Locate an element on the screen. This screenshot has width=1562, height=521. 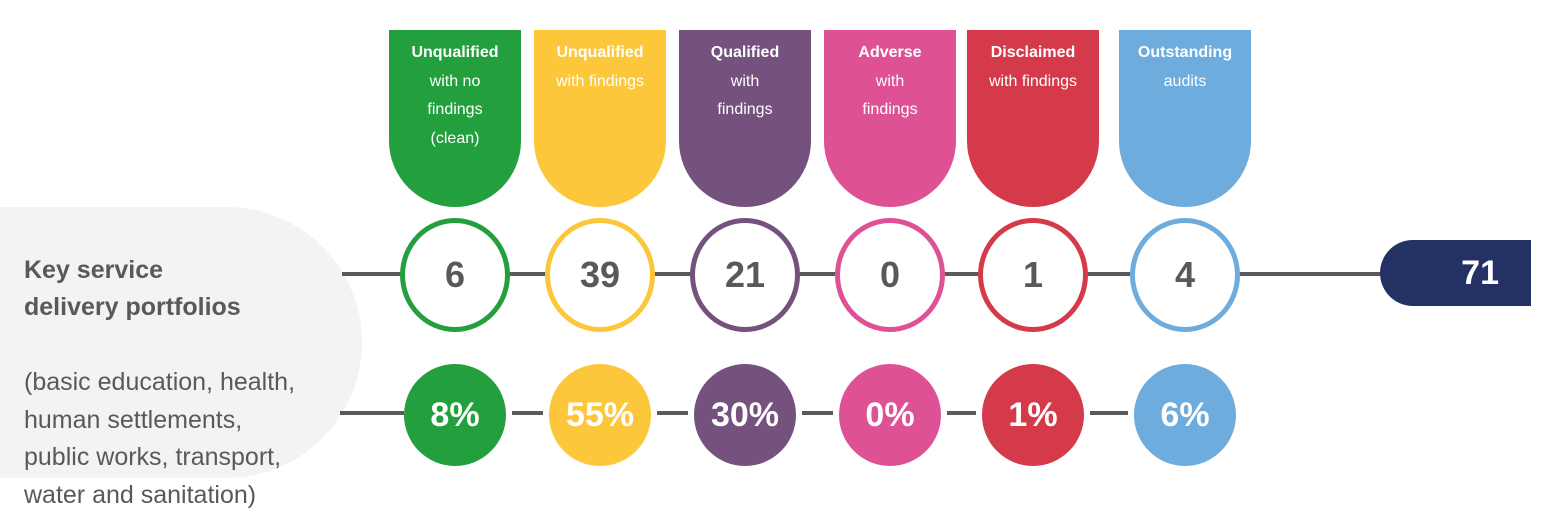
category-subtitle: audits is located at coordinates (1185, 81).